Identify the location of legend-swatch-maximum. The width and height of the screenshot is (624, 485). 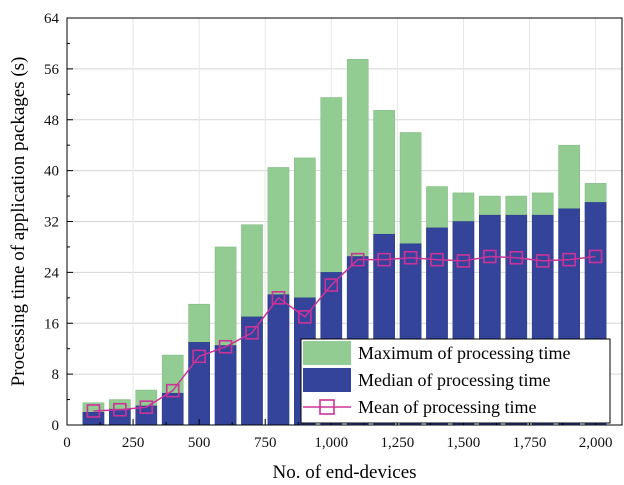
(327, 353).